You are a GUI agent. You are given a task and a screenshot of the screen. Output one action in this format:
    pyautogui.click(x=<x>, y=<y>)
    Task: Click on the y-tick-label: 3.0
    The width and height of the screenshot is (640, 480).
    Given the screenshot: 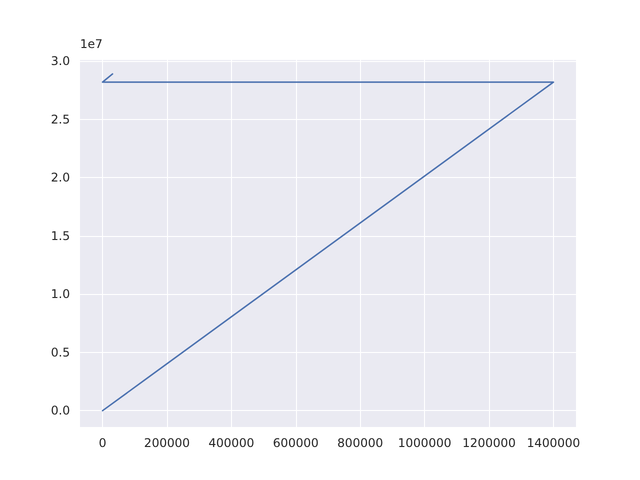 What is the action you would take?
    pyautogui.click(x=60, y=61)
    